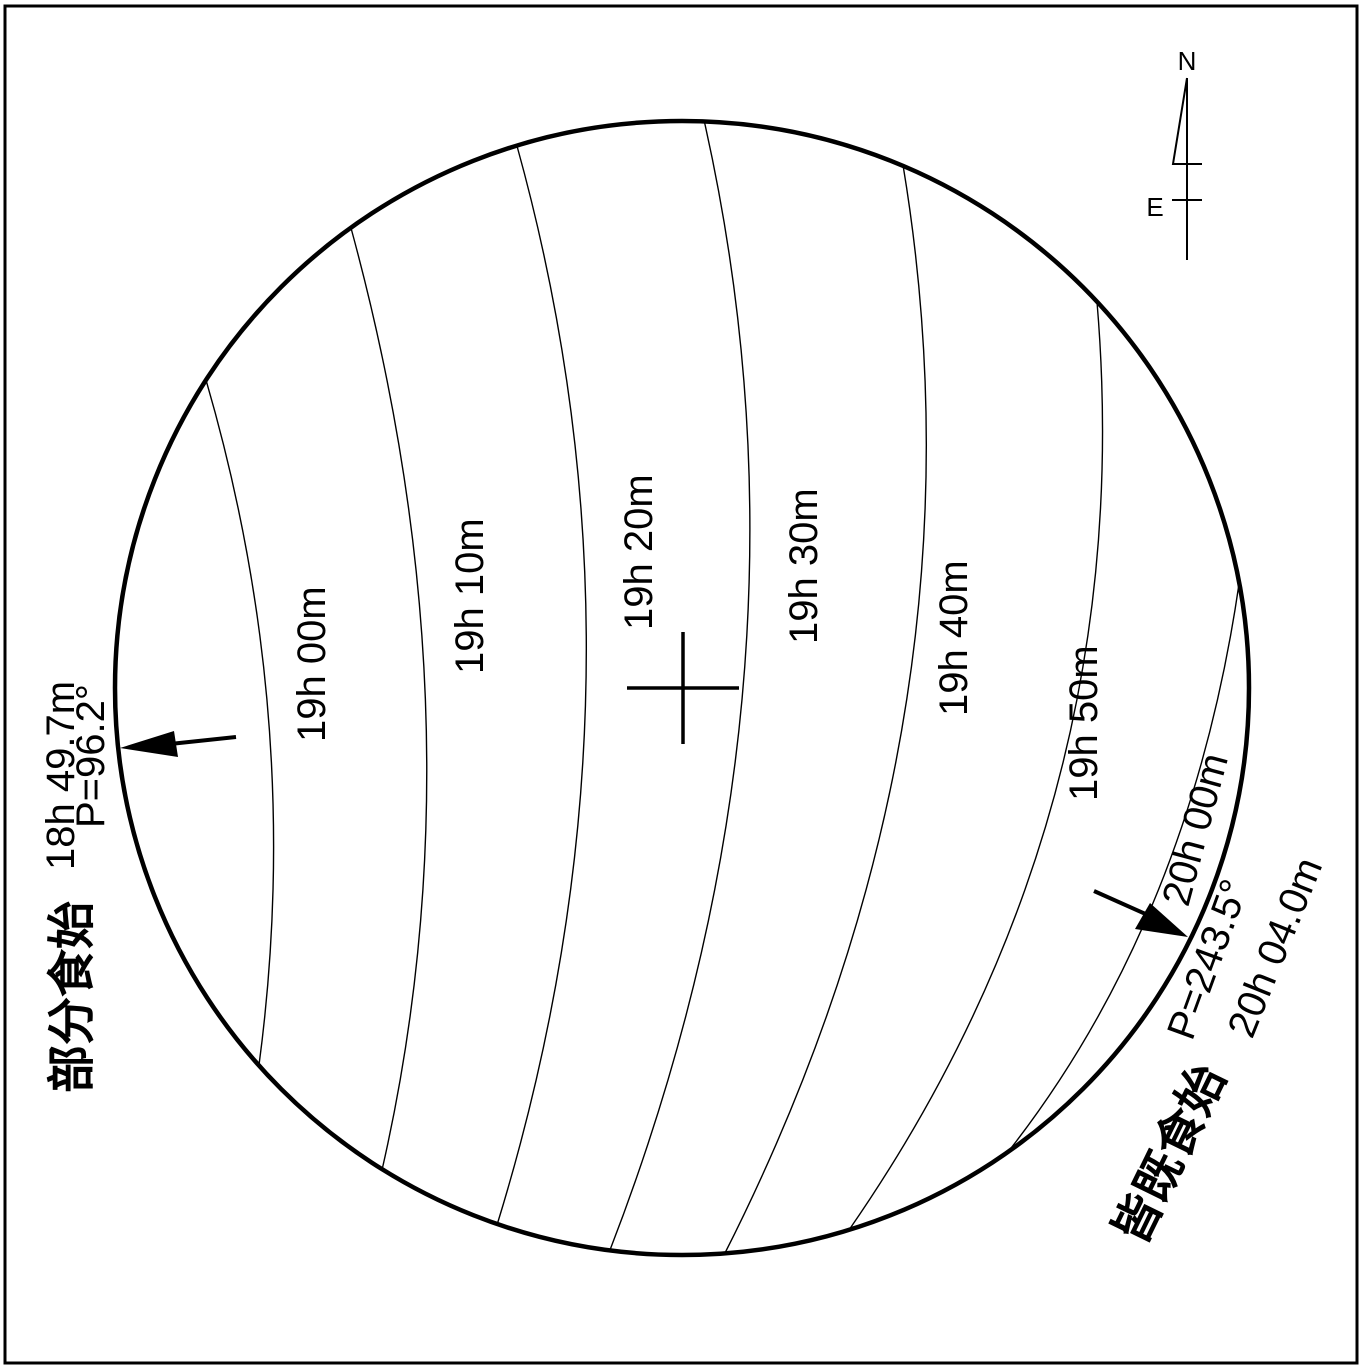 The width and height of the screenshot is (1363, 1369). I want to click on curve-19h50, so click(976, 766).